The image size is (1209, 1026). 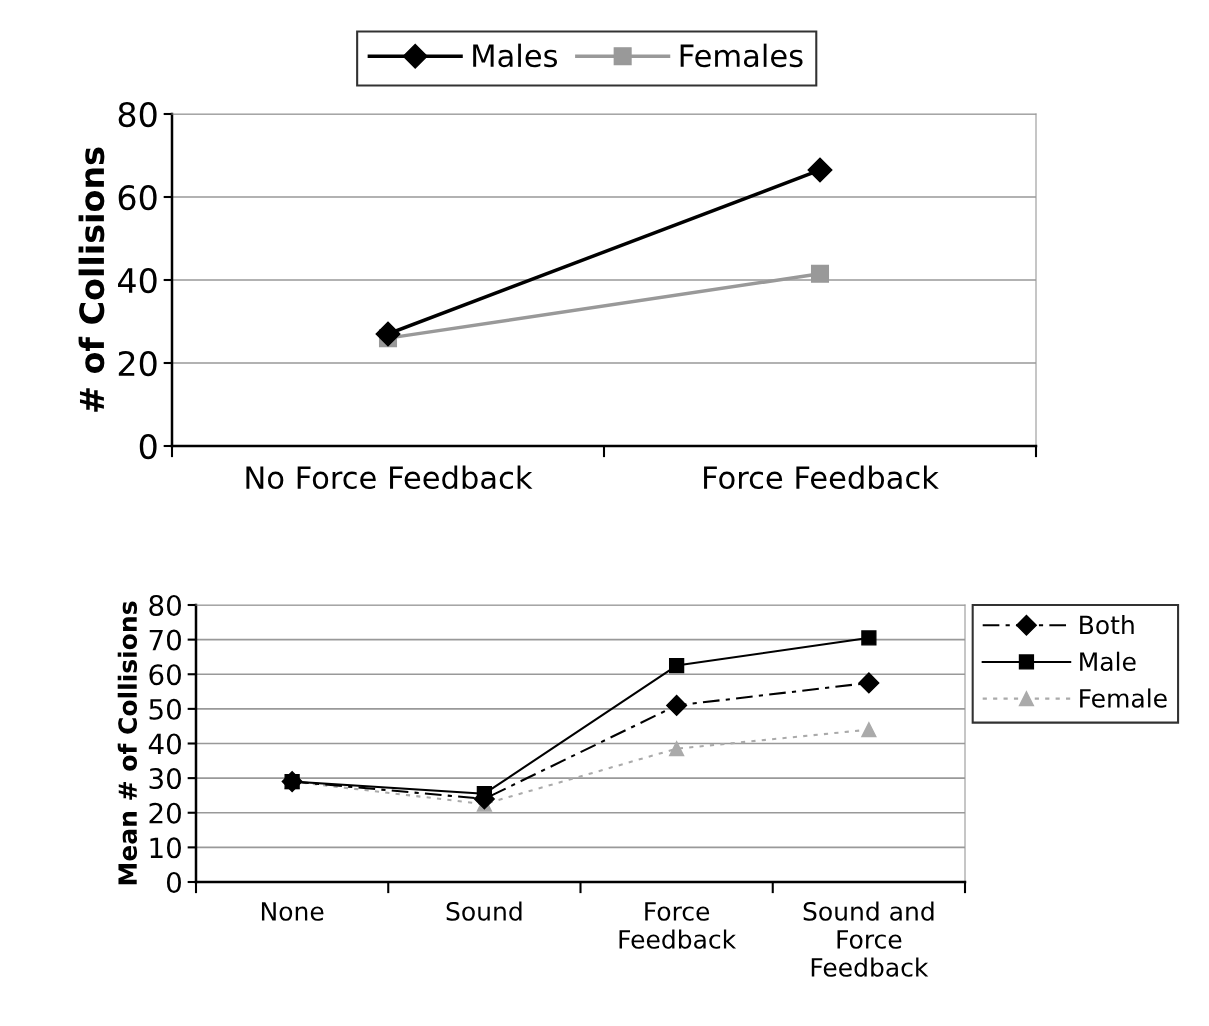 I want to click on x-tick-label: Sound and Force Feedback, so click(x=868, y=939).